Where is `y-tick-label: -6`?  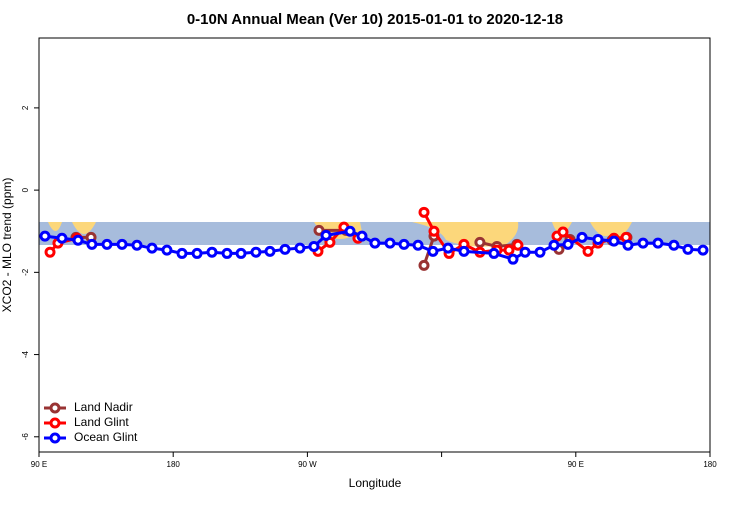
y-tick-label: -6 is located at coordinates (25, 437).